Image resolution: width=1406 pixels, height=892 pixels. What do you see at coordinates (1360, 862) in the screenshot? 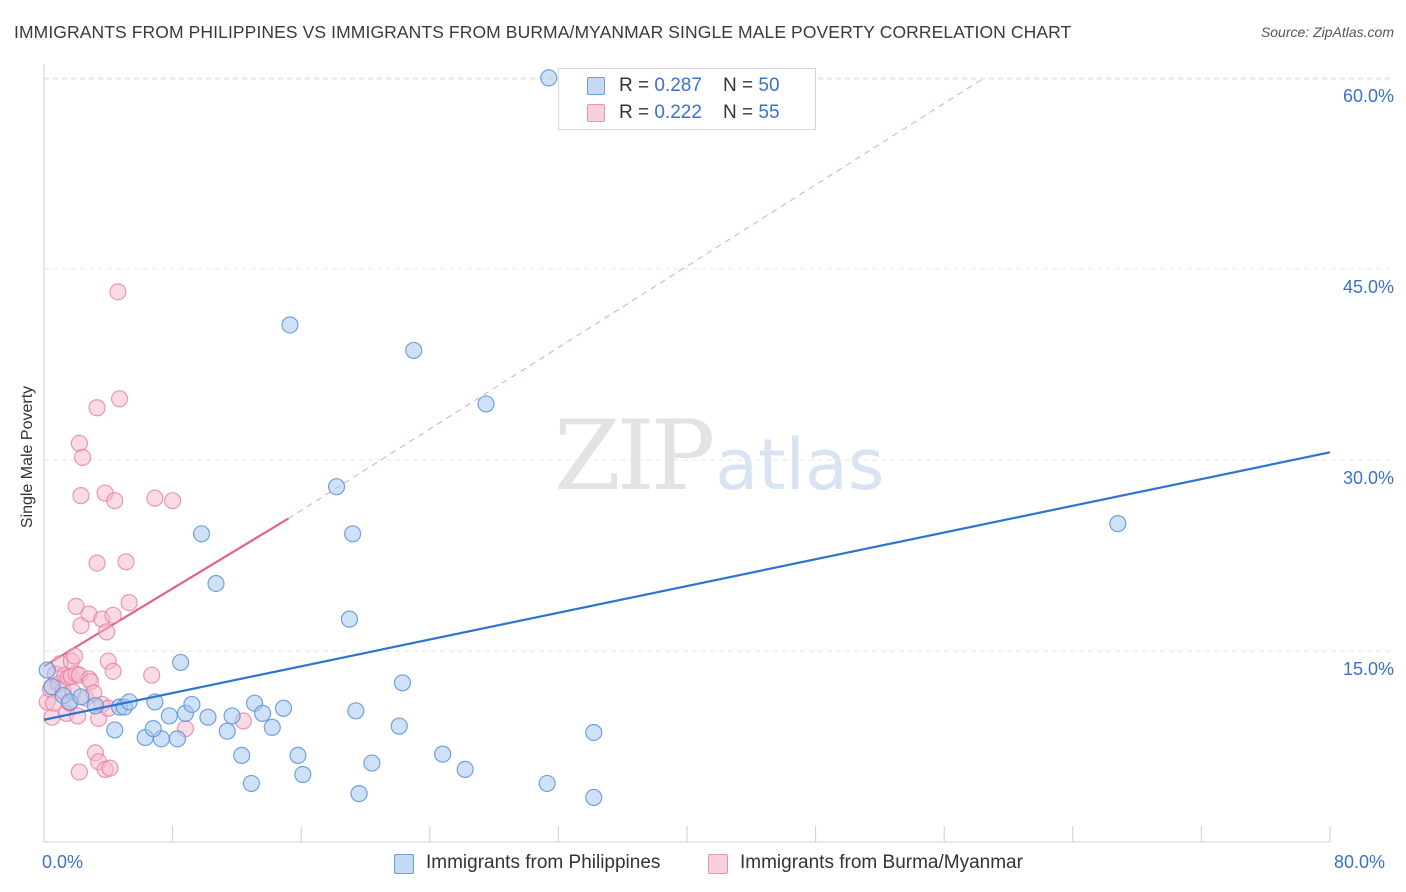
I see `x-tick-label-max: 80.0%` at bounding box center [1360, 862].